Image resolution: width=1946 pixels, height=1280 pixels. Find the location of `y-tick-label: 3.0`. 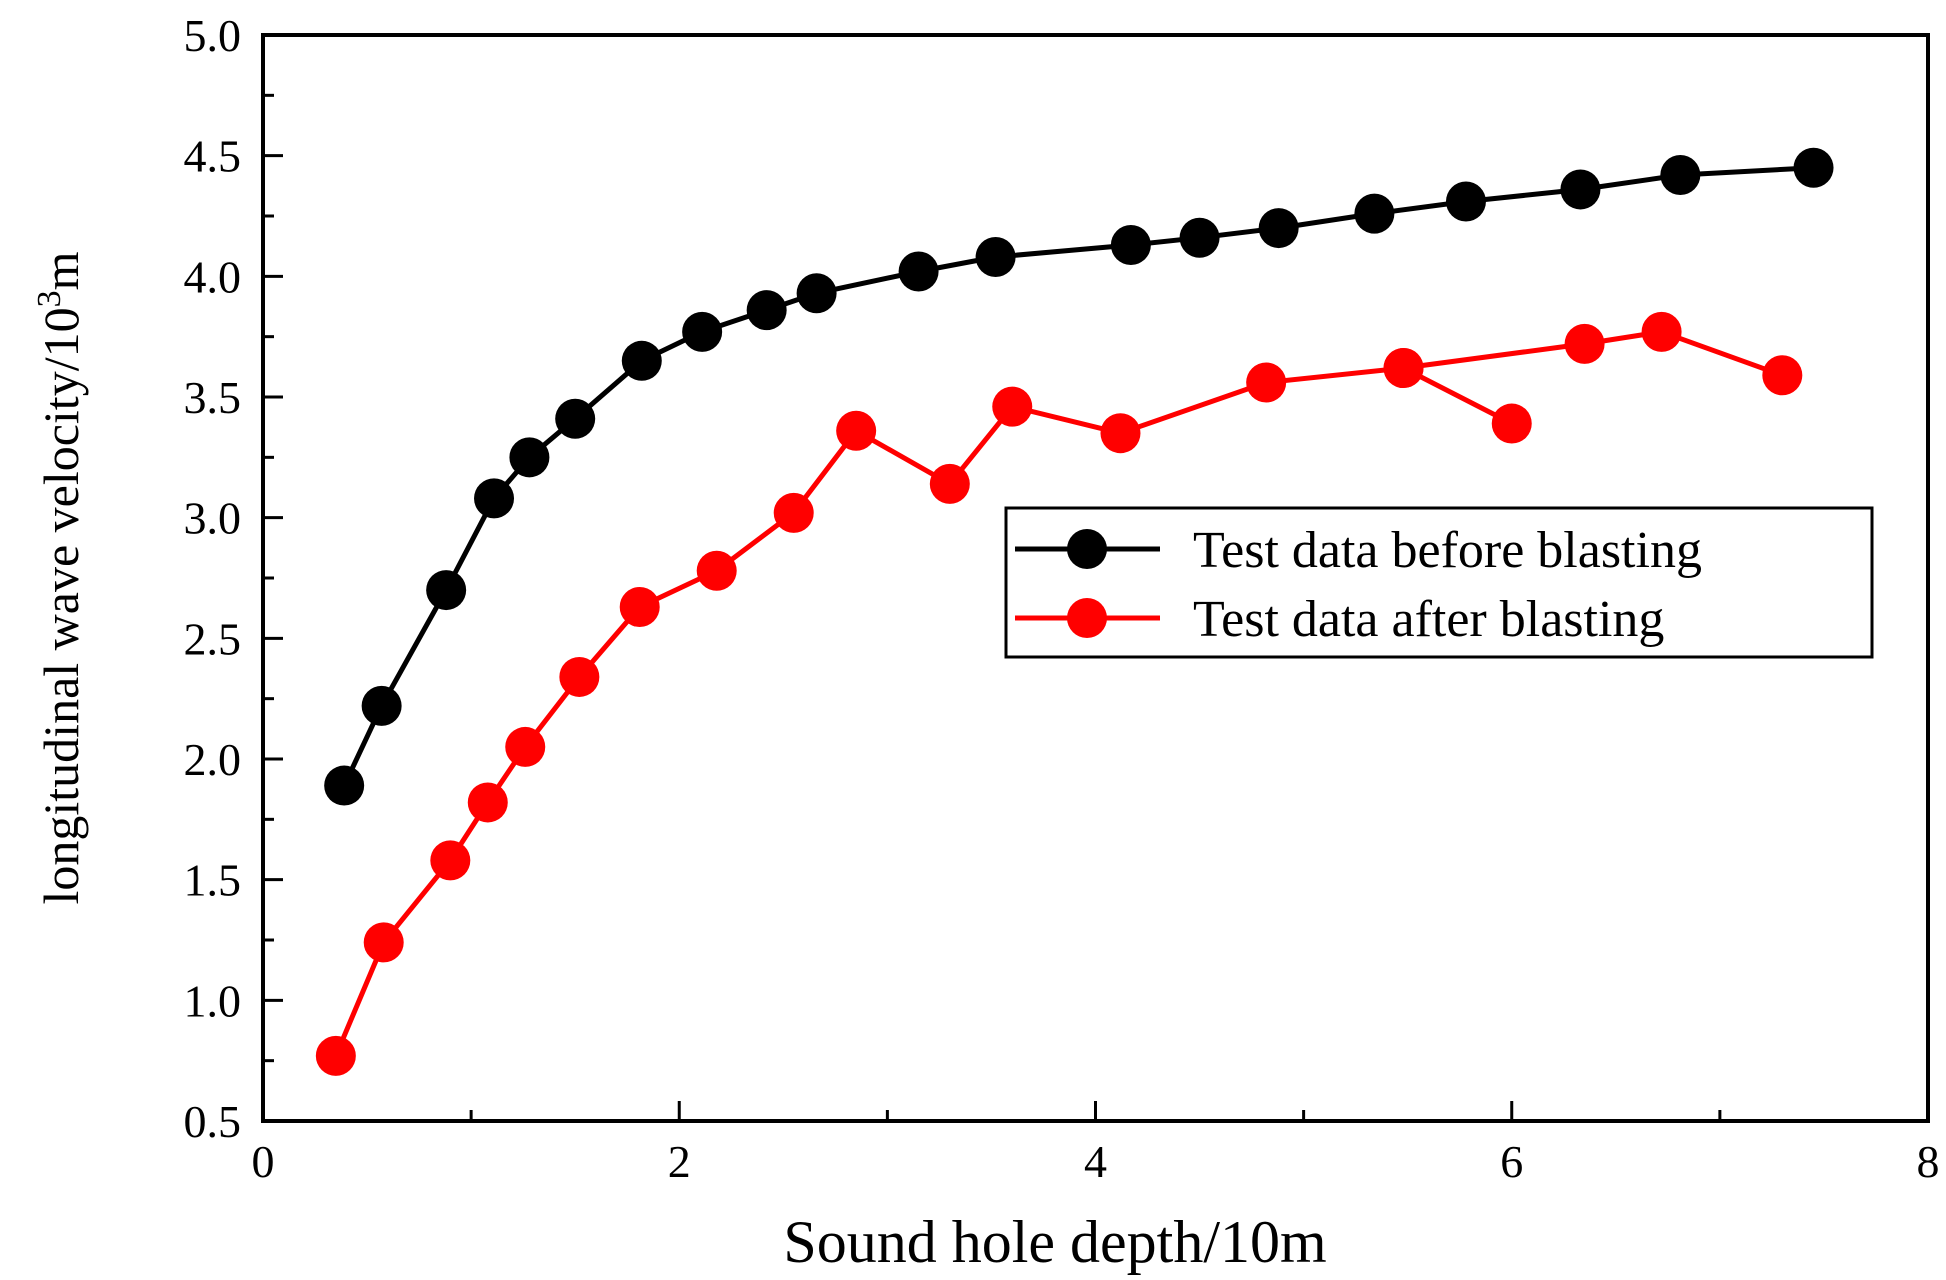

y-tick-label: 3.0 is located at coordinates (213, 518).